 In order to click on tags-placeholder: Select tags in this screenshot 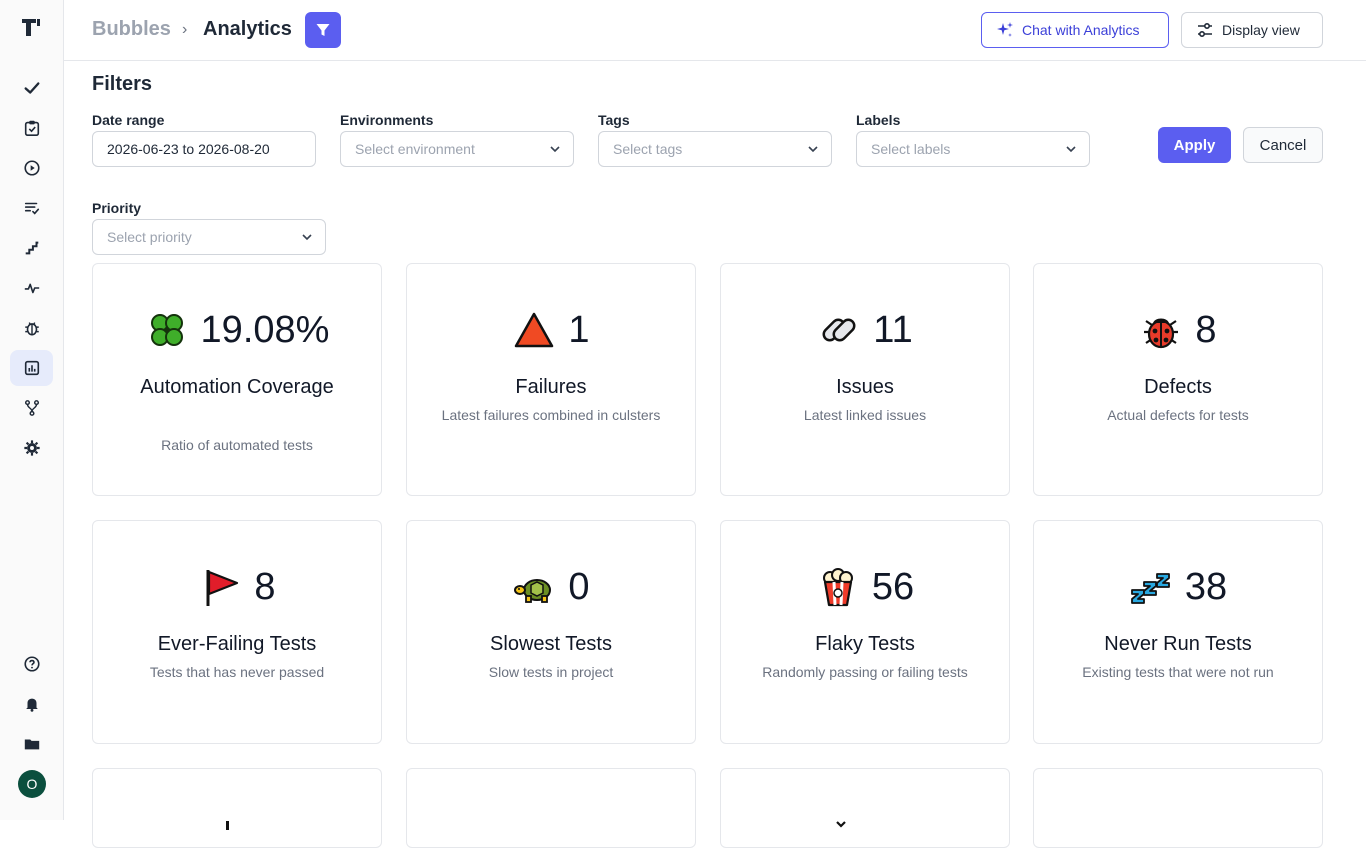, I will do `click(648, 149)`.